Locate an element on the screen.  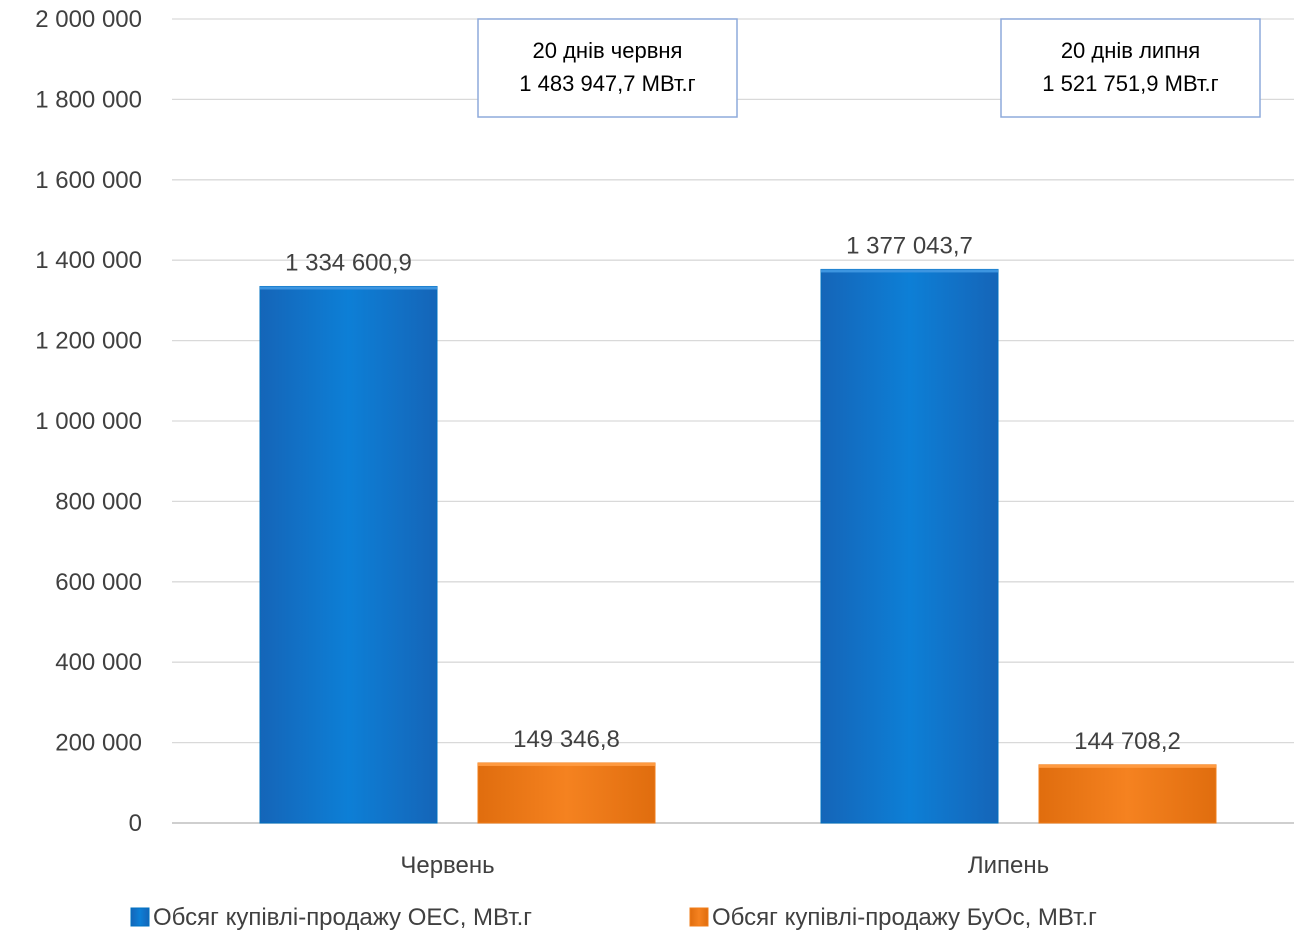
annotation-box: 20 днів липня 1 521 751,9 МВт.г is located at coordinates (1130, 68).